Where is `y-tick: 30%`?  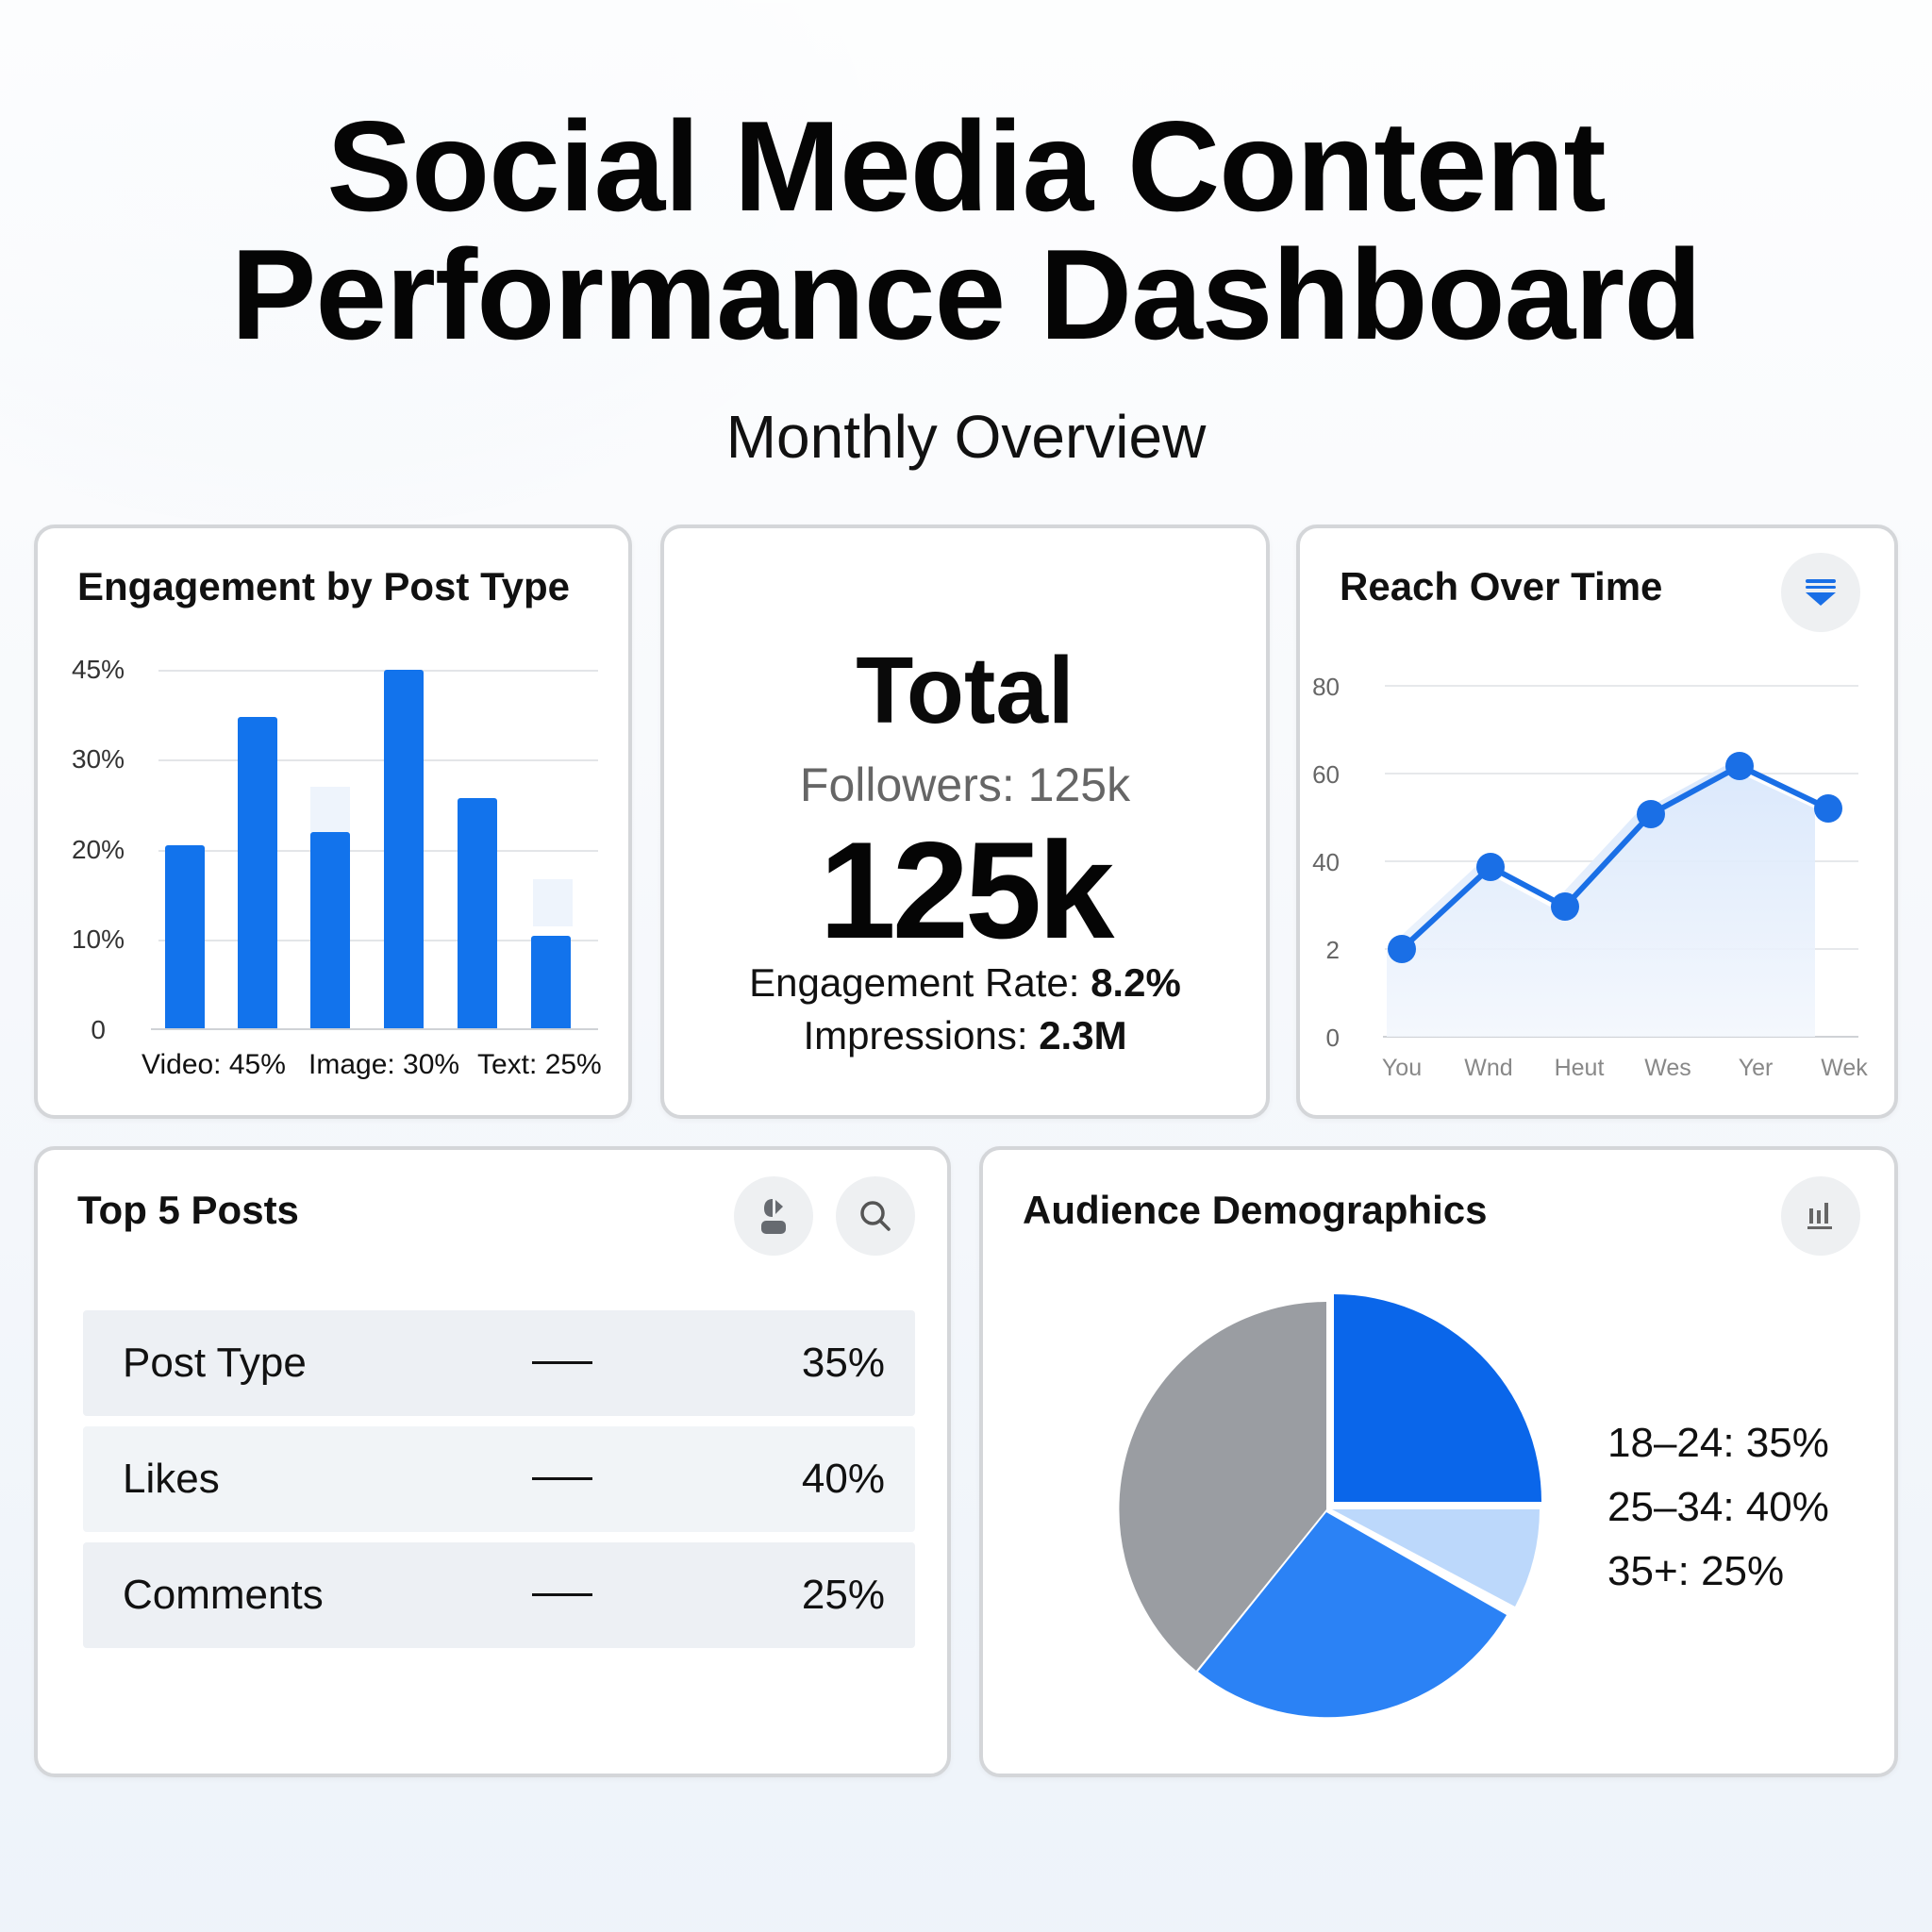 y-tick: 30% is located at coordinates (98, 759).